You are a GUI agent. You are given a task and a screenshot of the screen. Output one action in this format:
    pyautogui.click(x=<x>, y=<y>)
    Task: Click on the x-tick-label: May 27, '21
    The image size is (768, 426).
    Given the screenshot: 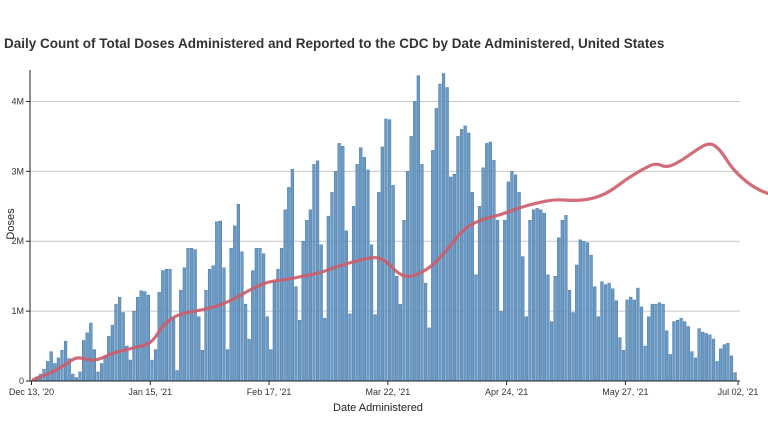 What is the action you would take?
    pyautogui.click(x=625, y=392)
    